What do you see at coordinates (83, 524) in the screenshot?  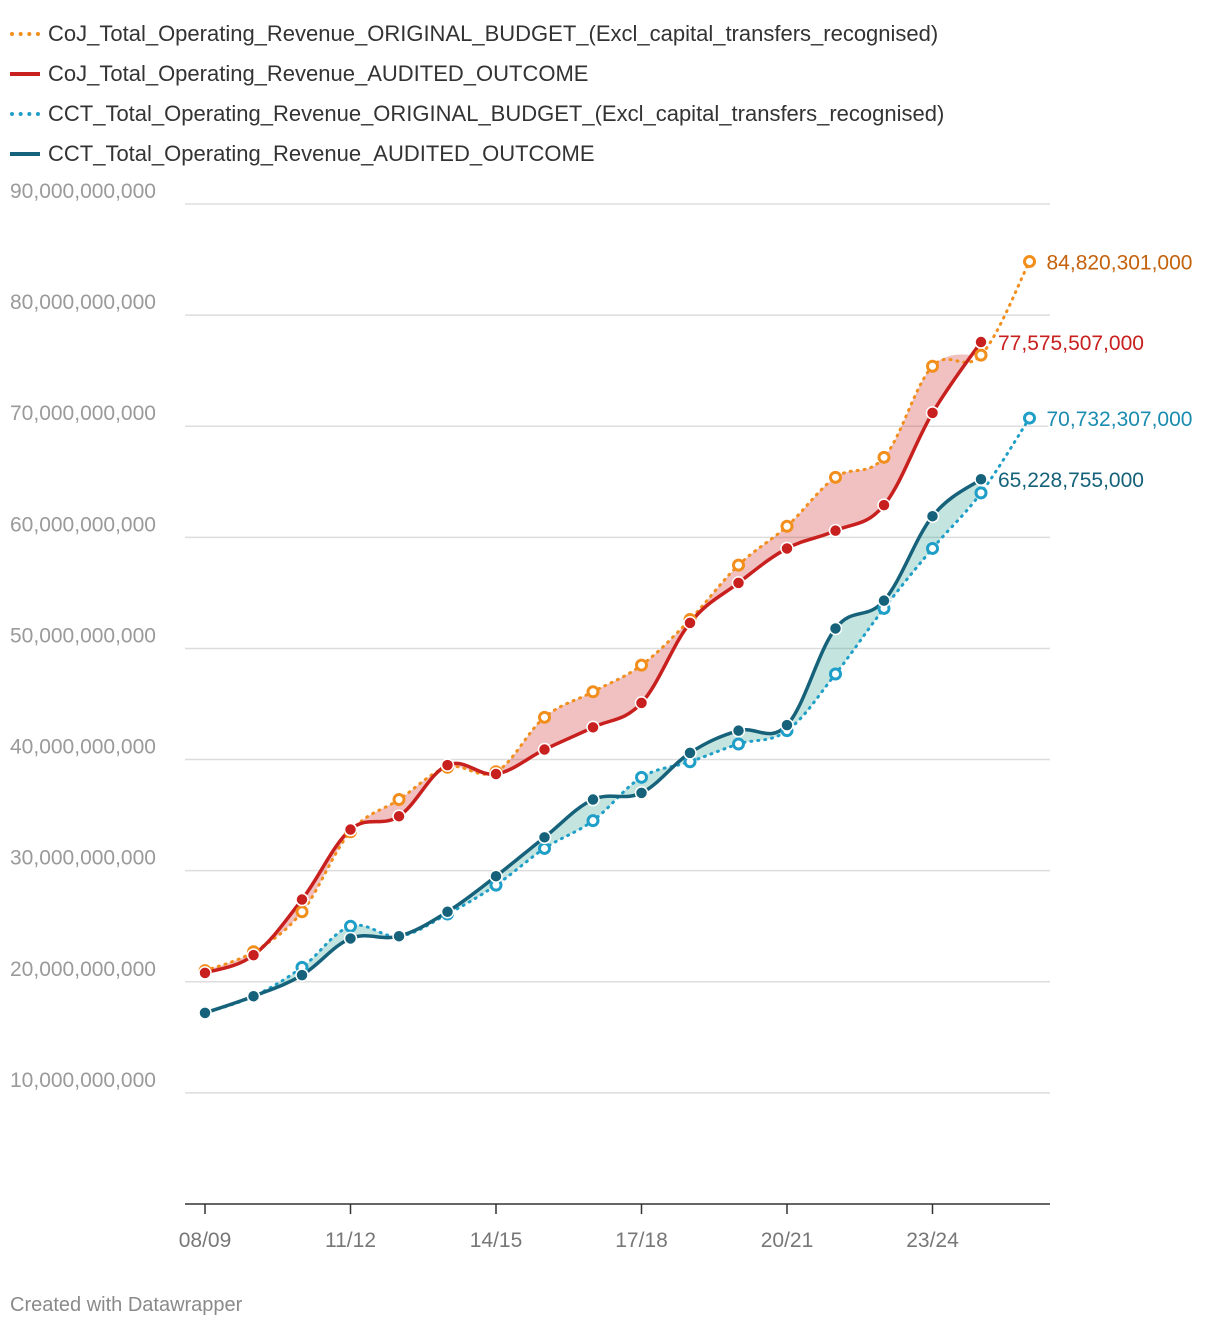 I see `y-tick-label: 60,000,000,000` at bounding box center [83, 524].